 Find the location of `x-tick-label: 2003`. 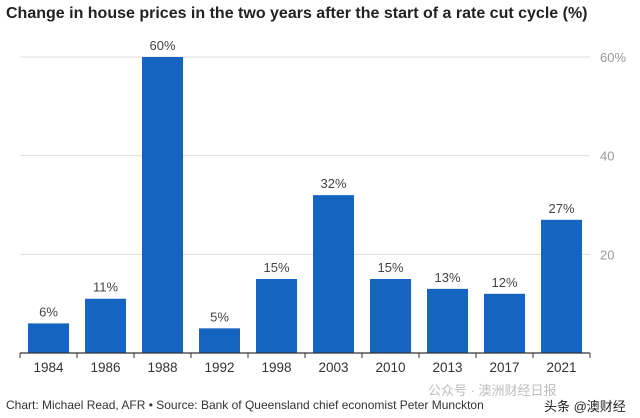

x-tick-label: 2003 is located at coordinates (333, 367).